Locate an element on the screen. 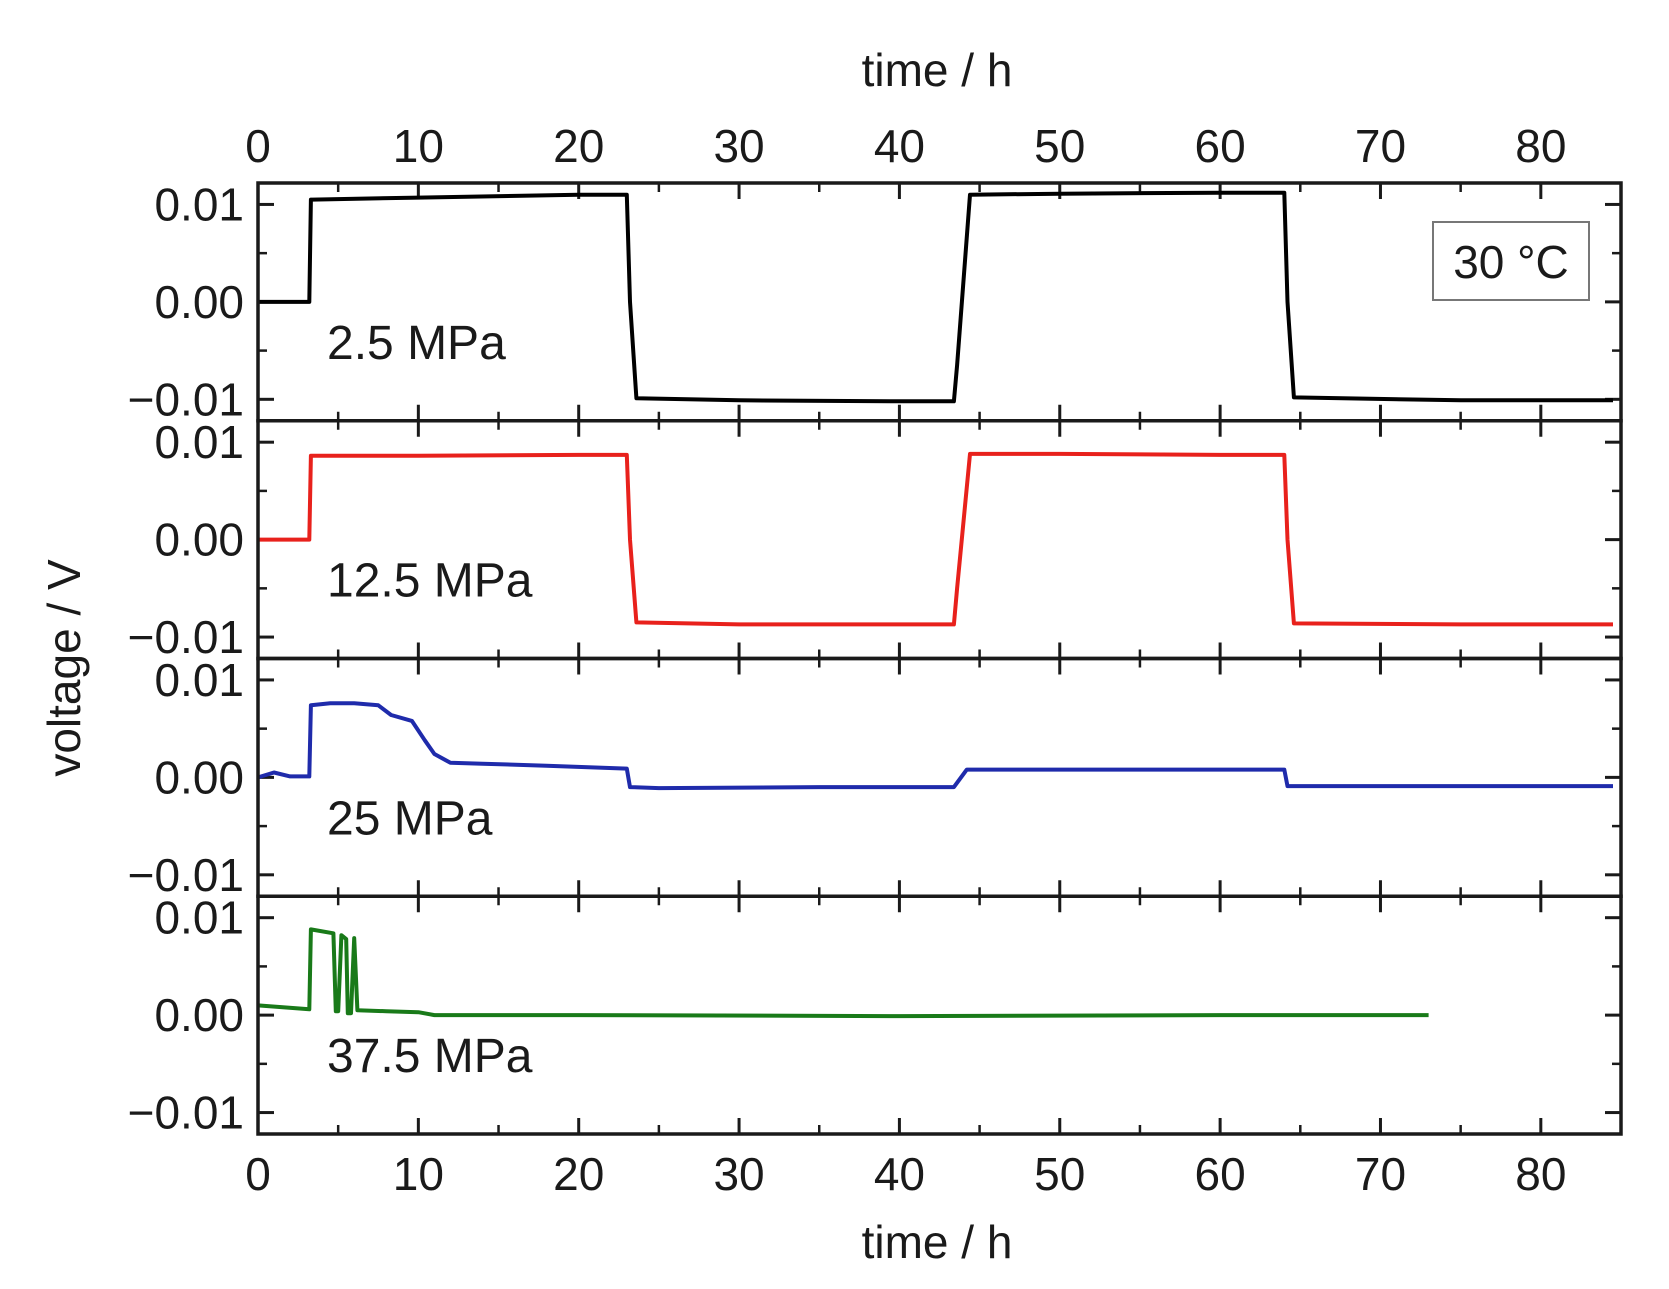 The height and width of the screenshot is (1289, 1669). top-x-tick-label: 80 is located at coordinates (1540, 146).